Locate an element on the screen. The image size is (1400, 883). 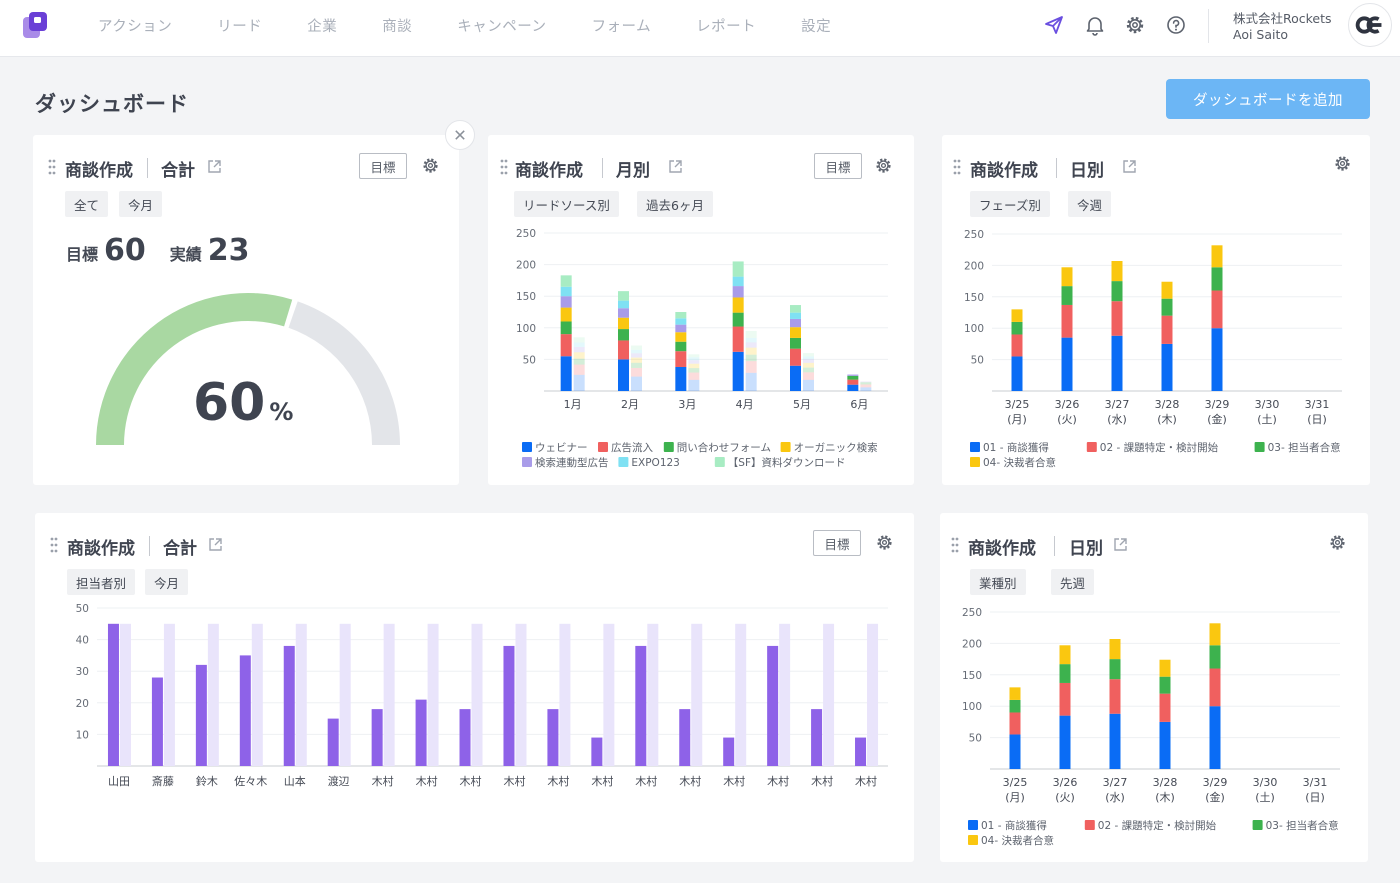
gauge-remaining-arc is located at coordinates (344, 373).